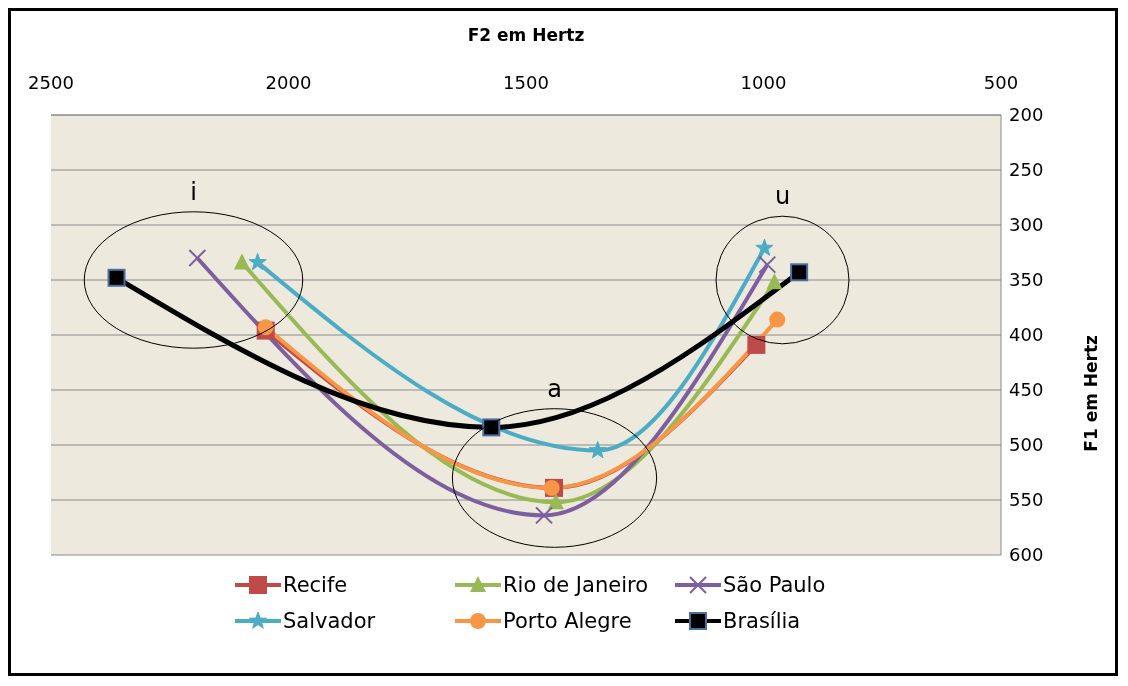  Describe the element at coordinates (1091, 393) in the screenshot. I see `y-axis-title: F1 em Hertz` at that location.